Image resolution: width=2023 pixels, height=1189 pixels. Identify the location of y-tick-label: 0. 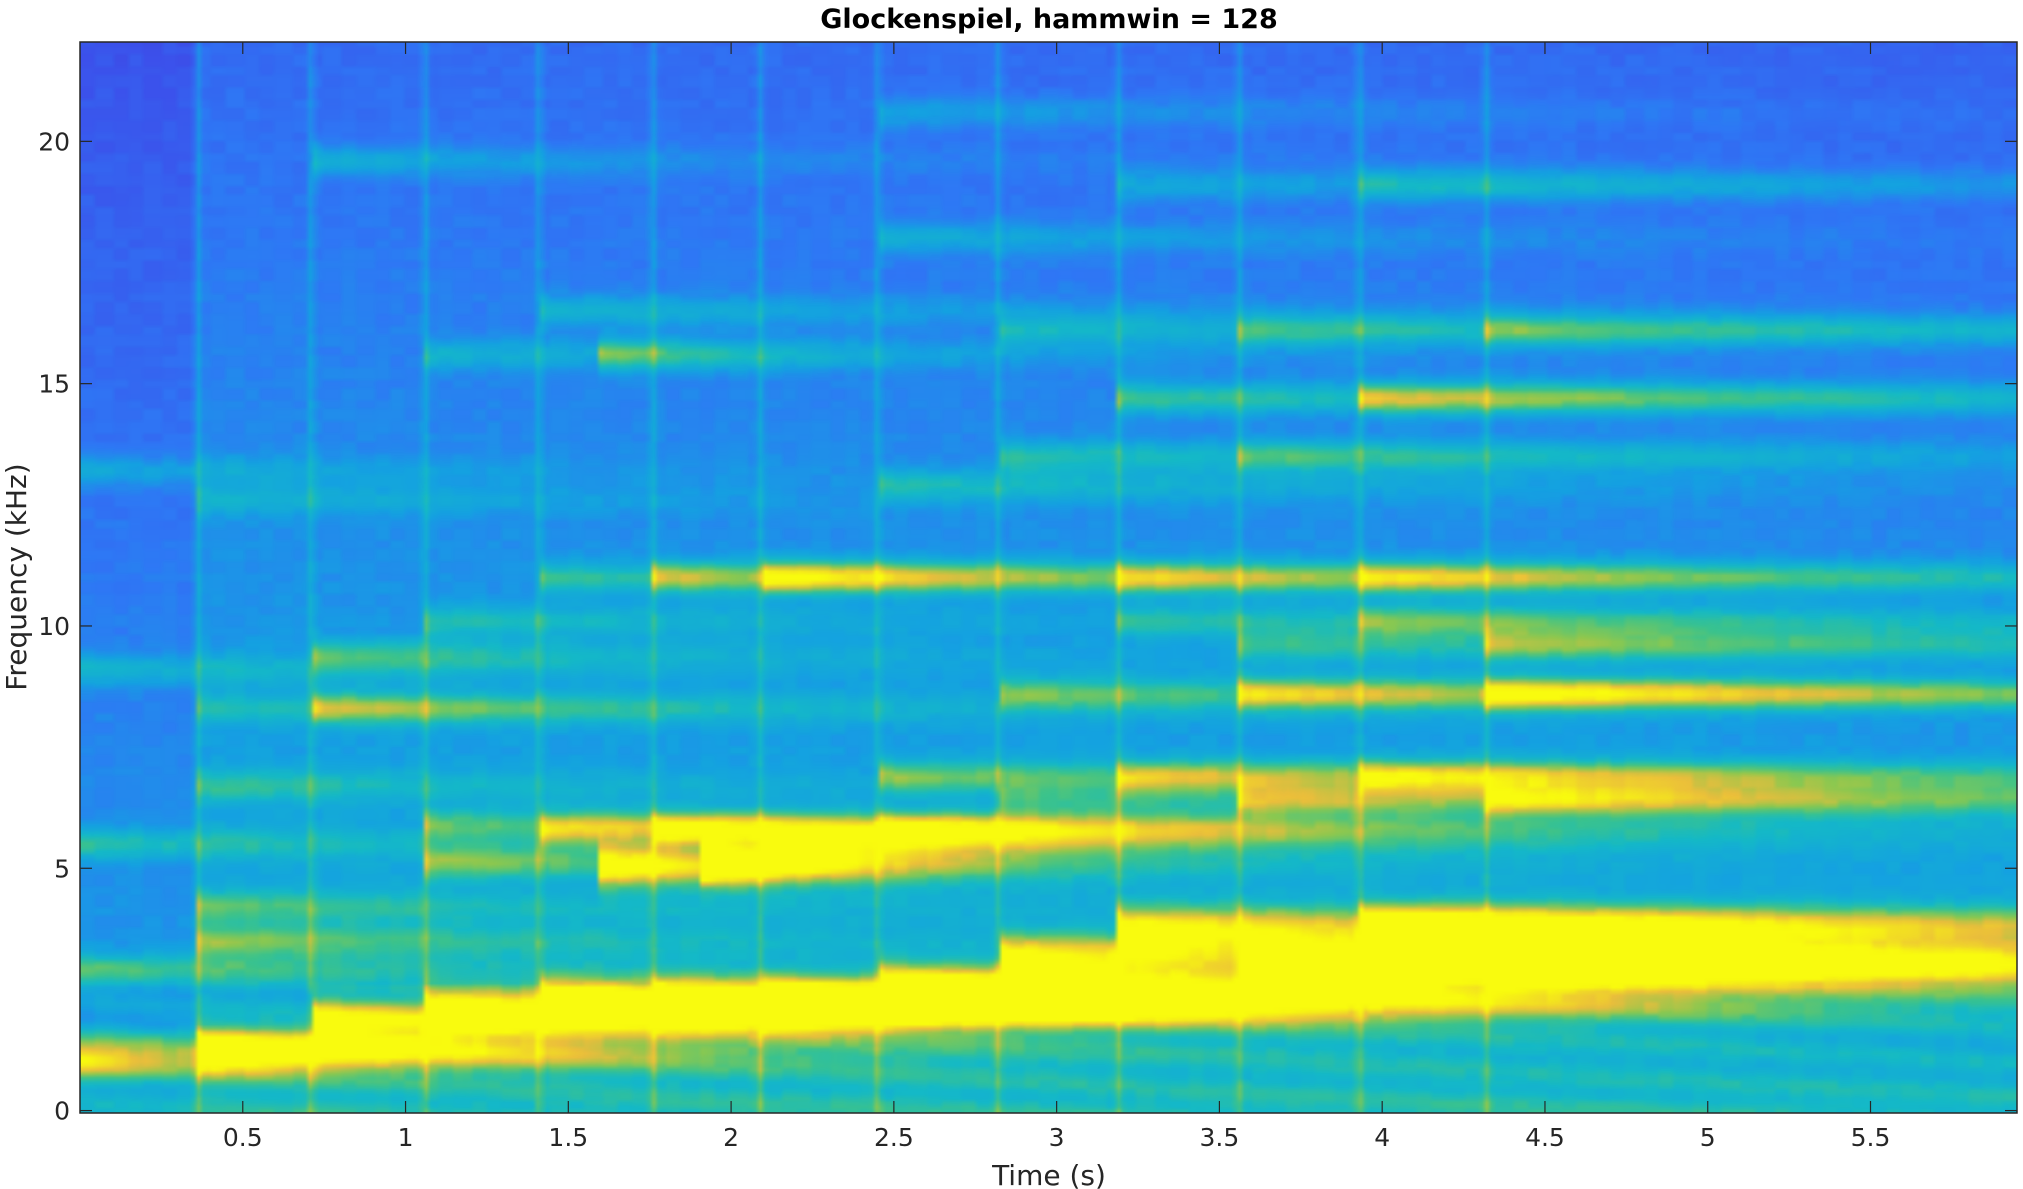
(62, 1111).